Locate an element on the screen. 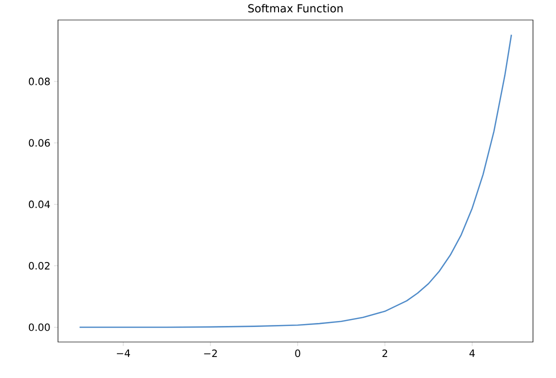 The width and height of the screenshot is (556, 378). y-tick-label: 0.08 is located at coordinates (39, 82).